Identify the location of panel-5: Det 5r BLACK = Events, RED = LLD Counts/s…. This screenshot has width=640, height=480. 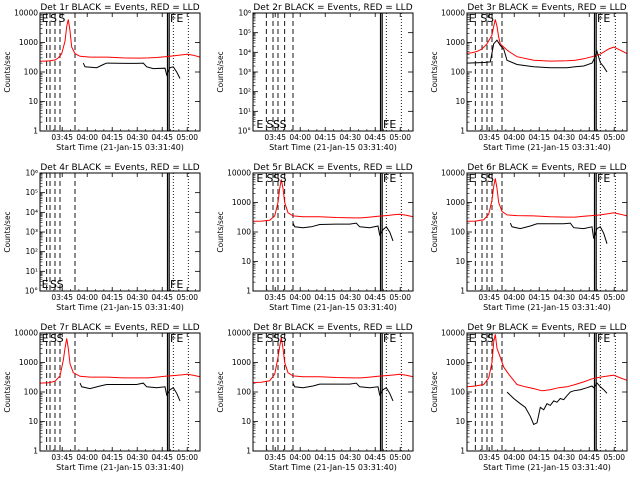
(315, 237).